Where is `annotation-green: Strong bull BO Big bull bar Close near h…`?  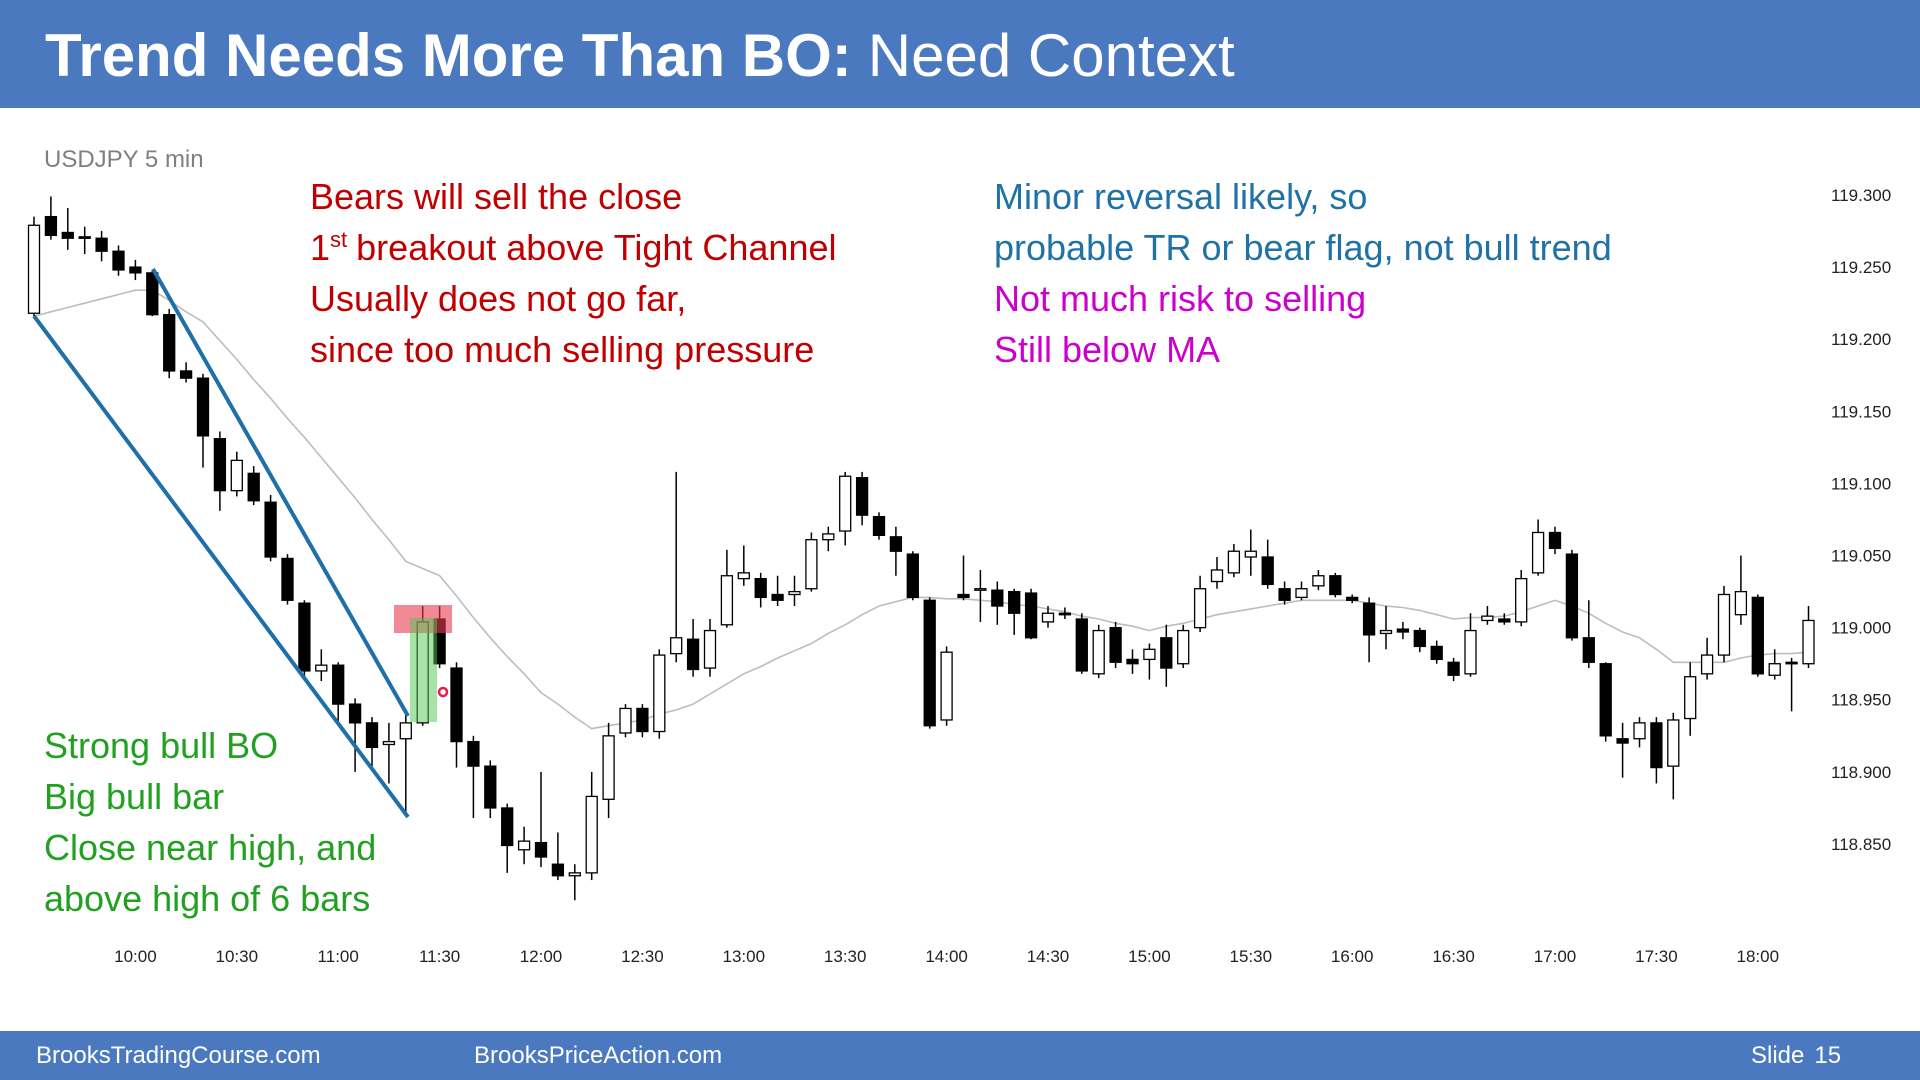
annotation-green: Strong bull BO Big bull bar Close near h… is located at coordinates (210, 822).